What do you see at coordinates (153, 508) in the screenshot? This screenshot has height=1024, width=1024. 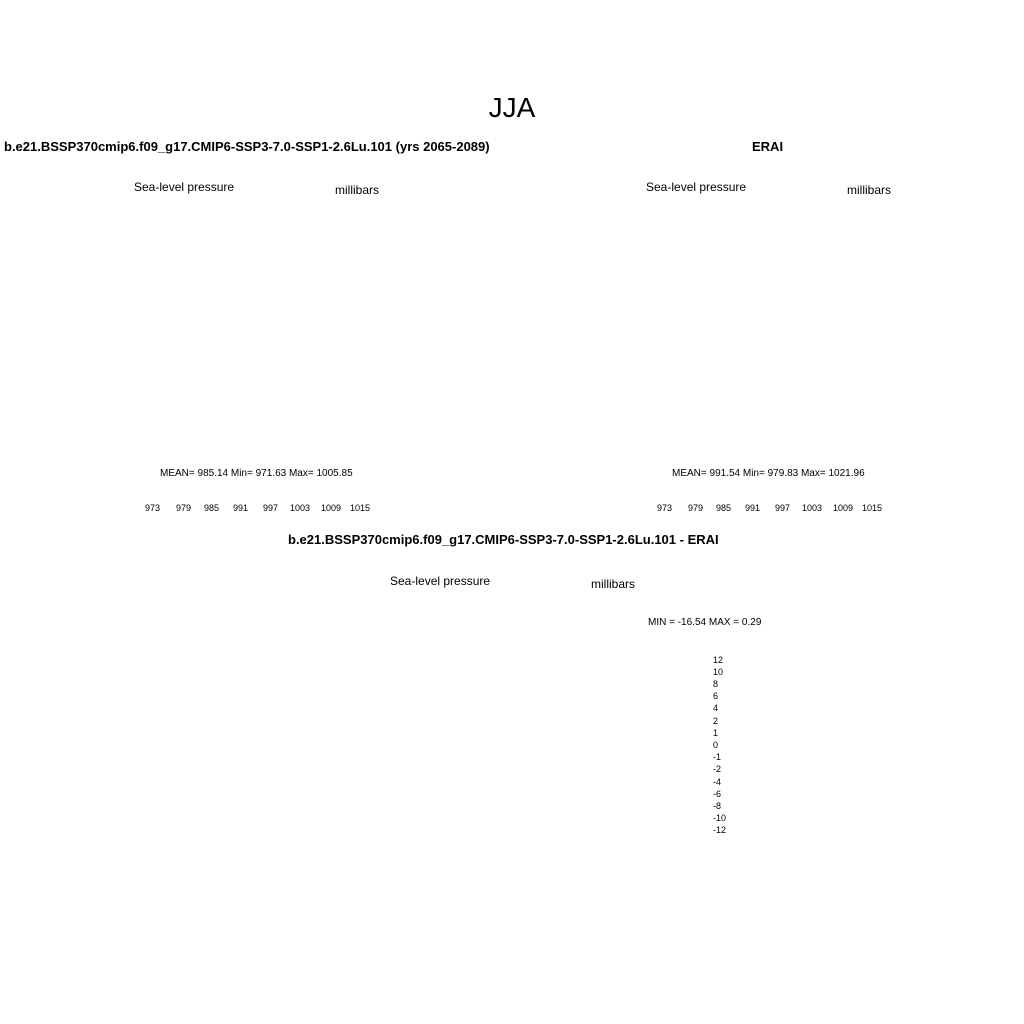 I see `model-colorbar-tick: 973` at bounding box center [153, 508].